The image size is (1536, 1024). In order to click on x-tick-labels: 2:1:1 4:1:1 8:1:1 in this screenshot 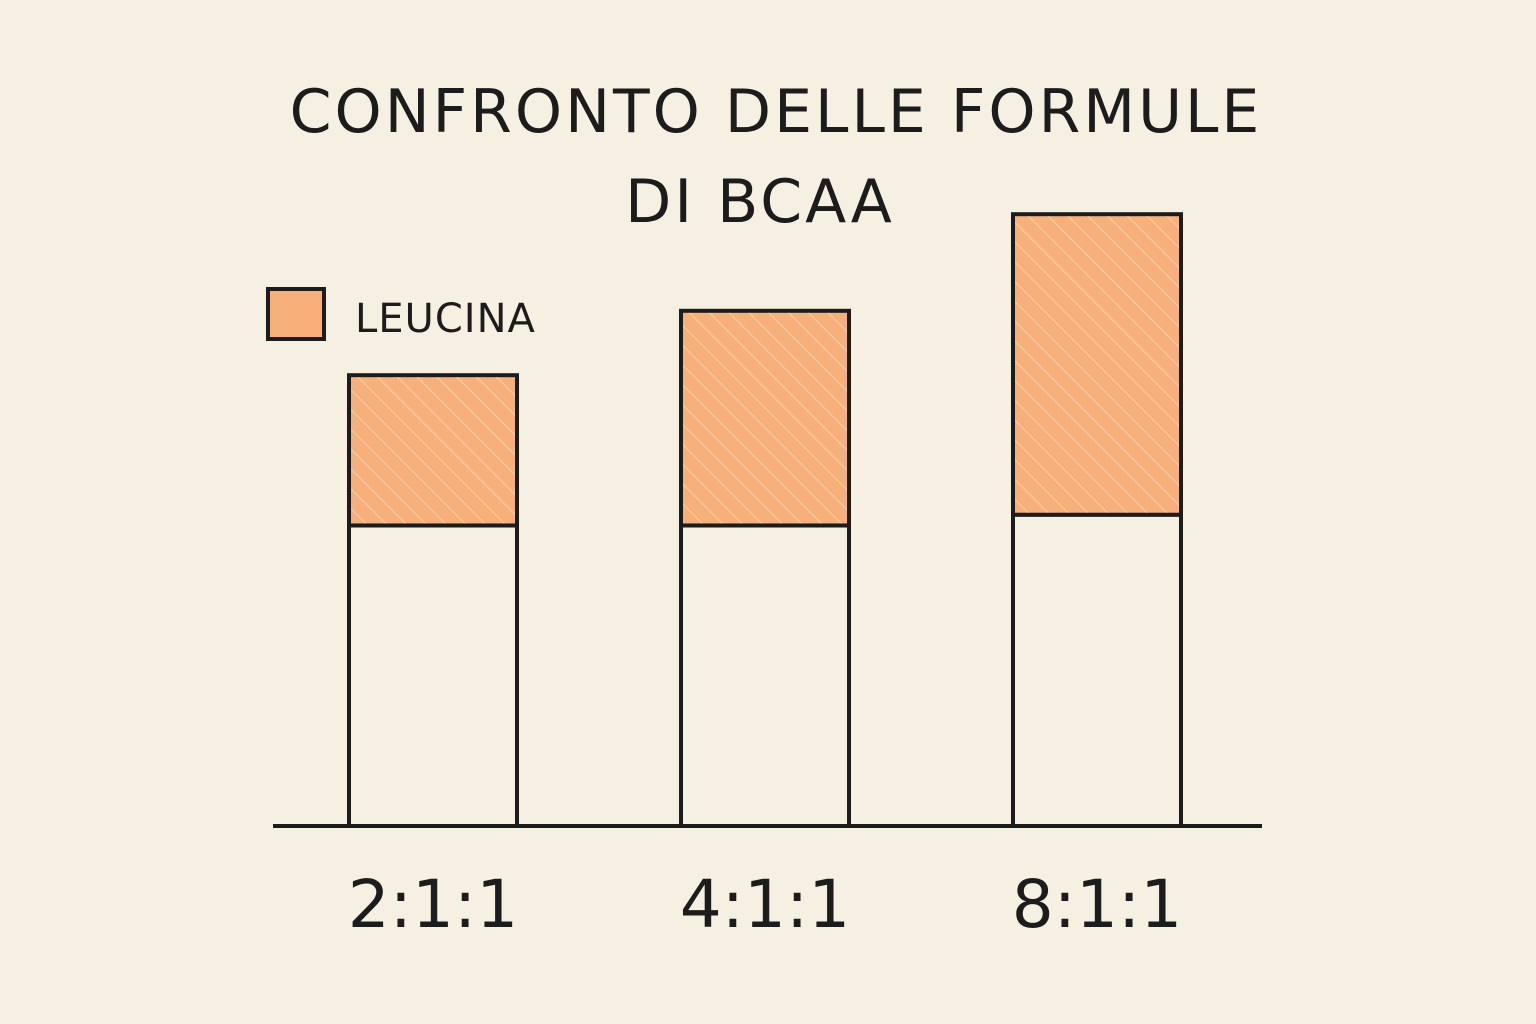, I will do `click(765, 904)`.